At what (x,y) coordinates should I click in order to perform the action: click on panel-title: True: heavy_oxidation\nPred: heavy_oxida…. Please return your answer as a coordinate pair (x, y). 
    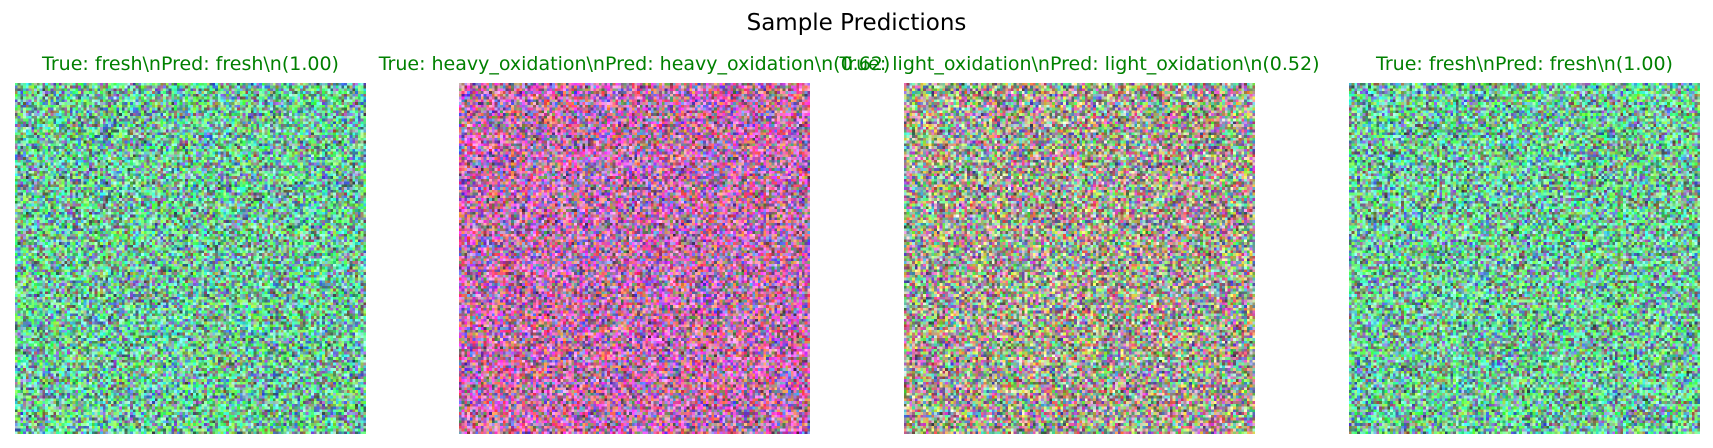
    Looking at the image, I should click on (634, 64).